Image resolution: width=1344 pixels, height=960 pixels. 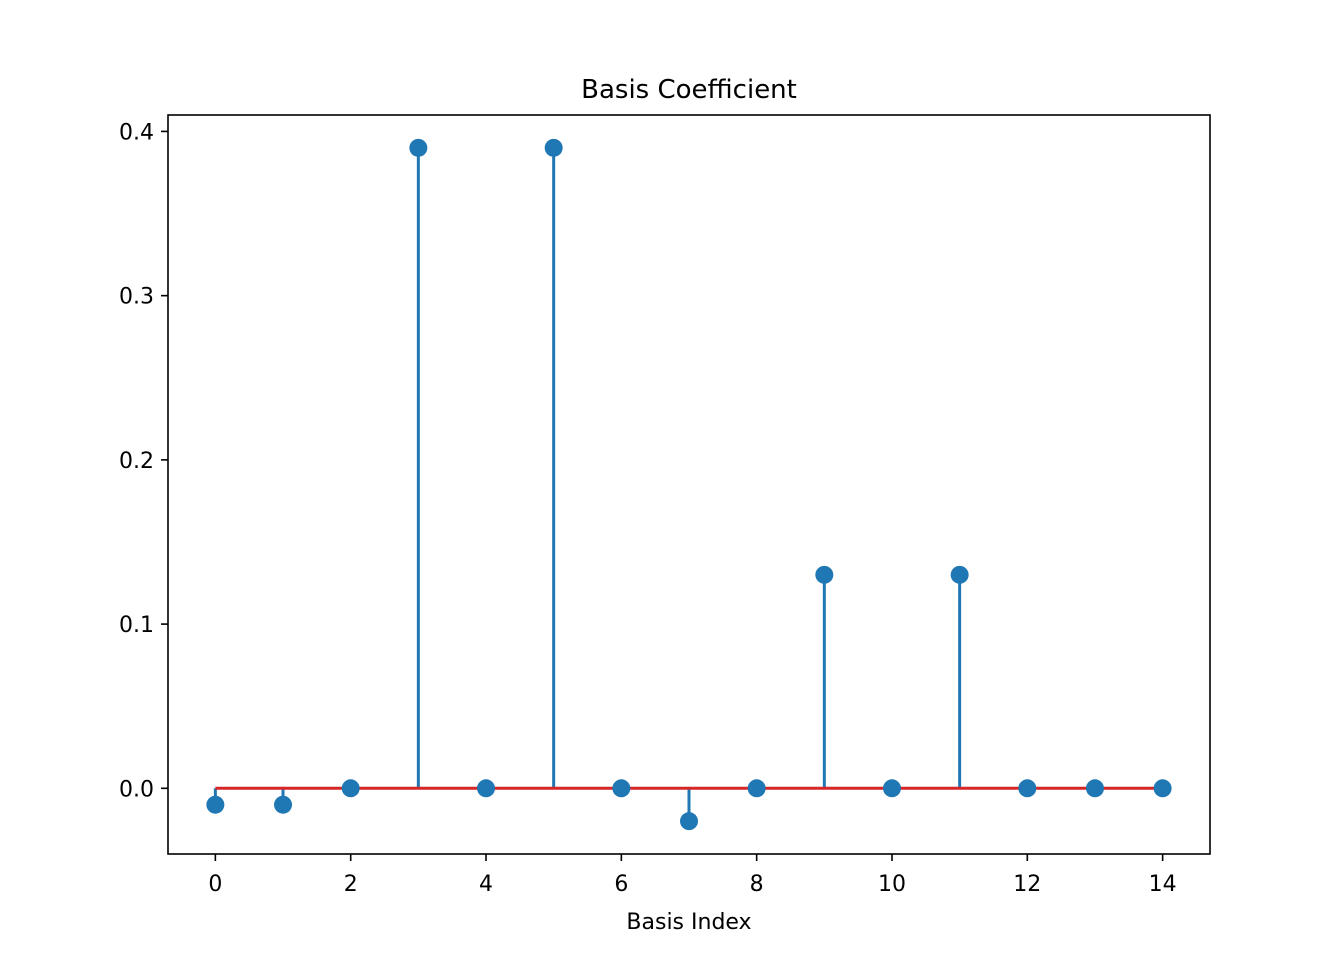 What do you see at coordinates (351, 884) in the screenshot?
I see `x-tick-label: 2` at bounding box center [351, 884].